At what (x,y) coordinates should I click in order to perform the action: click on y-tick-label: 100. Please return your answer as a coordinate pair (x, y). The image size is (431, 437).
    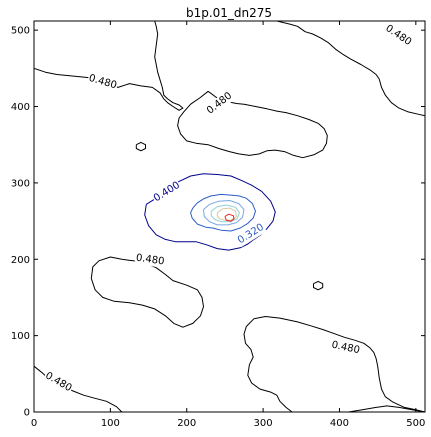
    Looking at the image, I should click on (20, 336).